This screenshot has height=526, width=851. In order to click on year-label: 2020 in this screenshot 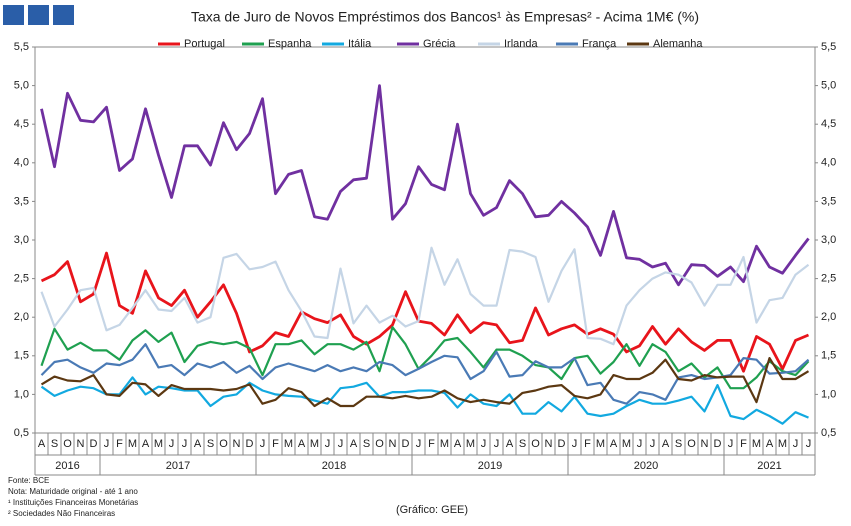, I will do `click(646, 466)`.